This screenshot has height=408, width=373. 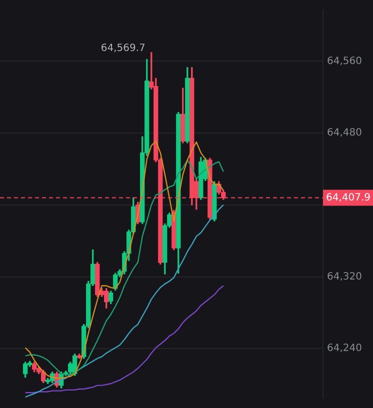 I want to click on y-tick-label: 64,560, so click(x=344, y=61).